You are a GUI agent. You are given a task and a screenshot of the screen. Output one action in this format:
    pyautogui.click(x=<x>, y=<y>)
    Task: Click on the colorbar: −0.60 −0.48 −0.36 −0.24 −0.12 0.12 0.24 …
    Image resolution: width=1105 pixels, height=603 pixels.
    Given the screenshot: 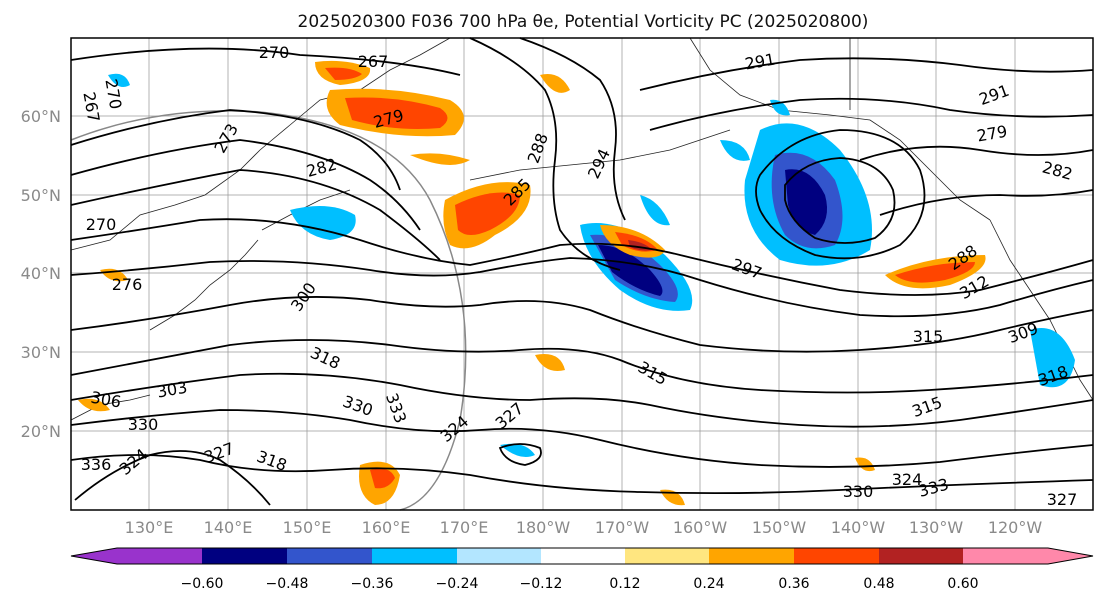 What is the action you would take?
    pyautogui.click(x=582, y=569)
    